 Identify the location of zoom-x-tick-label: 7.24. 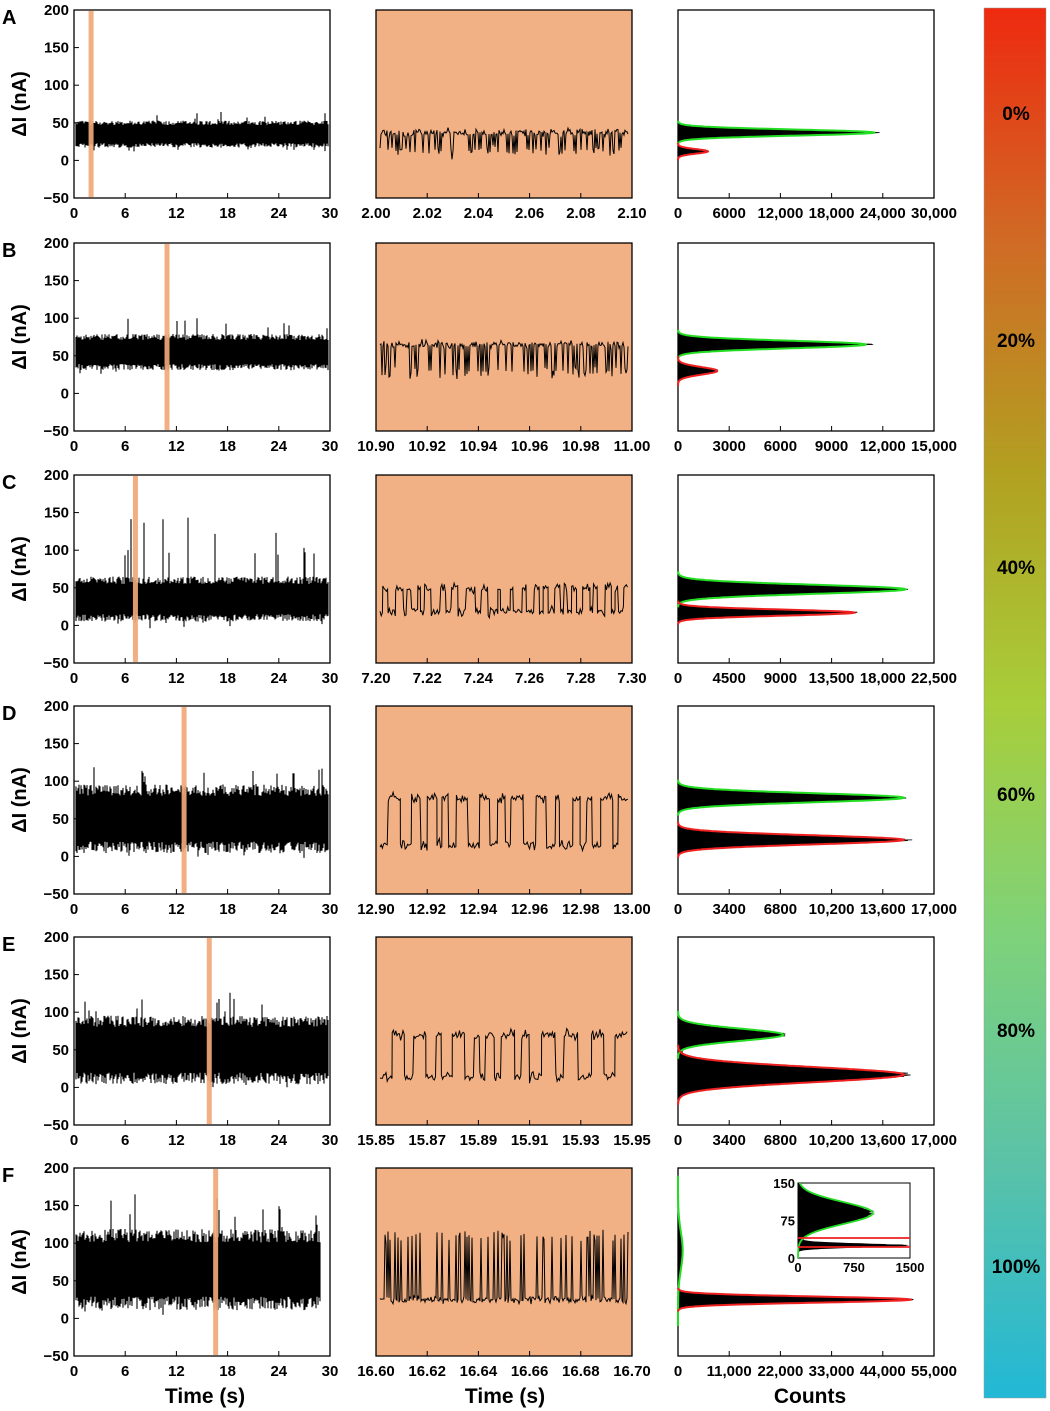
(479, 678).